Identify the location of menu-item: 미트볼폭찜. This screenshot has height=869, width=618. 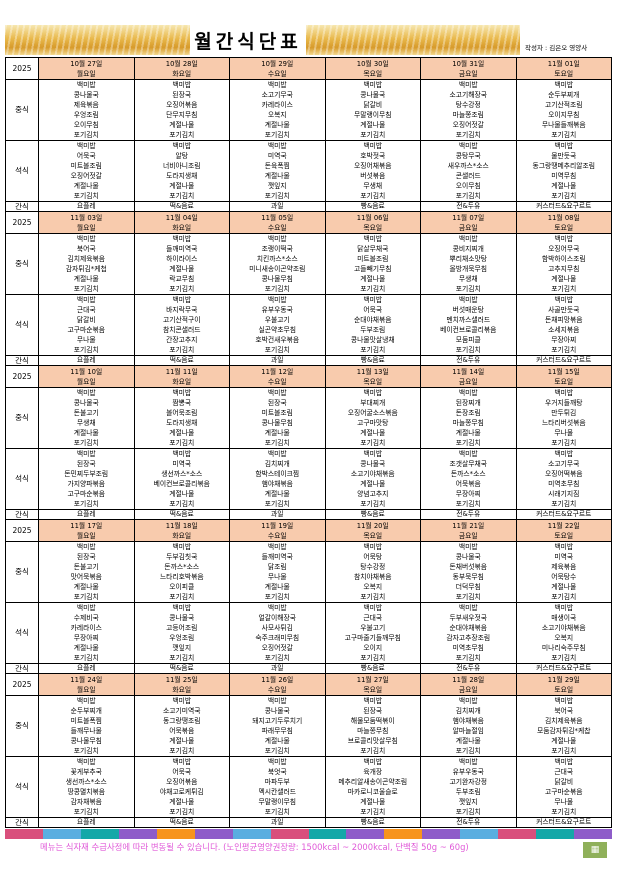
(86, 721).